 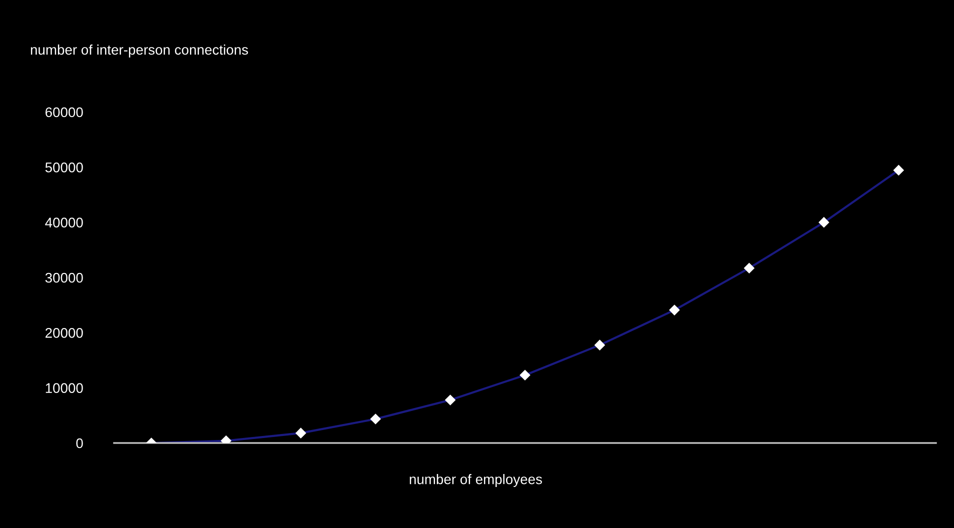 I want to click on x-axis-title: number of employees, so click(x=476, y=480).